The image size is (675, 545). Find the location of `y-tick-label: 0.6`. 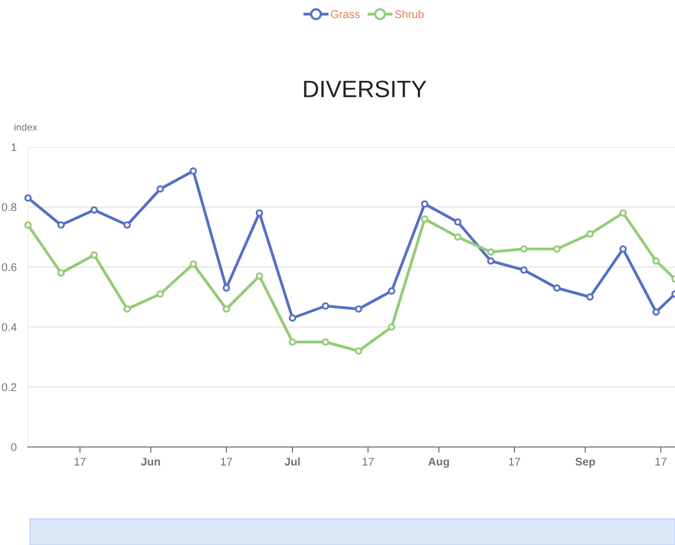

y-tick-label: 0.6 is located at coordinates (9, 267).